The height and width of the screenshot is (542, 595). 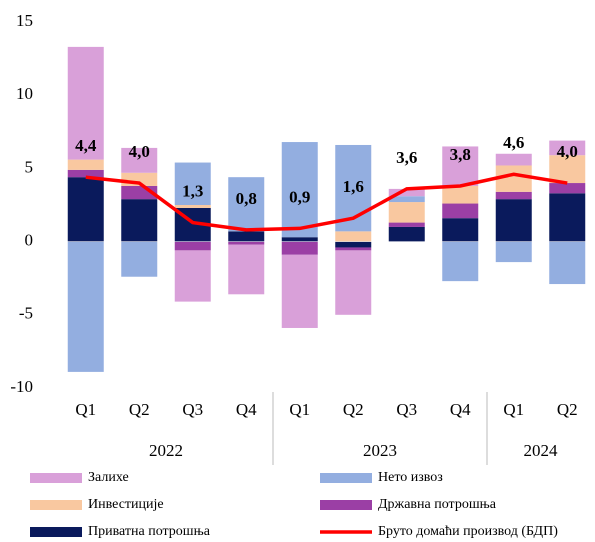 What do you see at coordinates (410, 477) in the screenshot?
I see `legend-label: Нето извоз` at bounding box center [410, 477].